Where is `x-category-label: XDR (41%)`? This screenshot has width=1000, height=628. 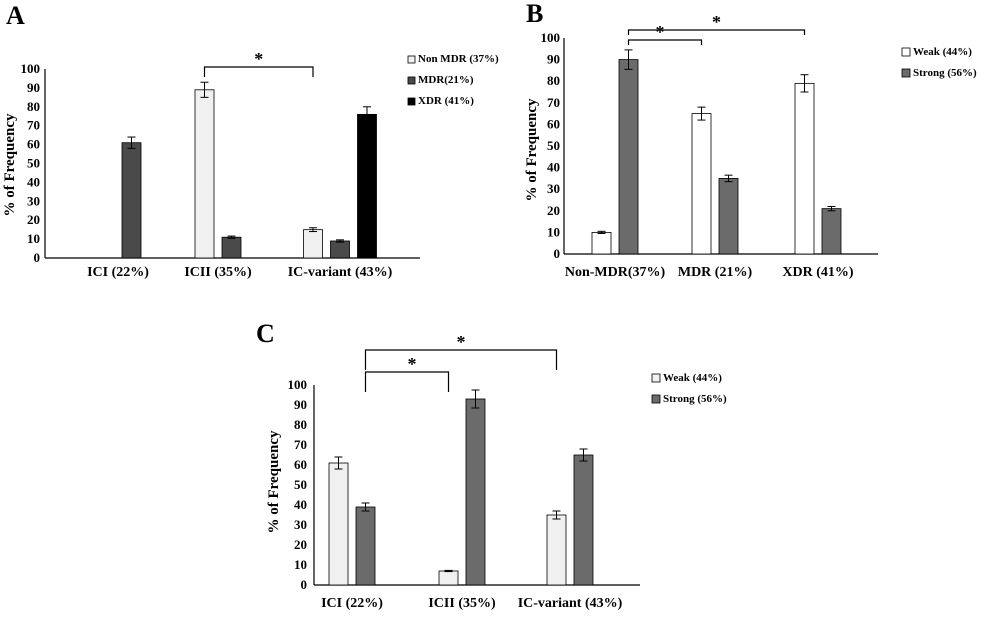 x-category-label: XDR (41%) is located at coordinates (817, 272).